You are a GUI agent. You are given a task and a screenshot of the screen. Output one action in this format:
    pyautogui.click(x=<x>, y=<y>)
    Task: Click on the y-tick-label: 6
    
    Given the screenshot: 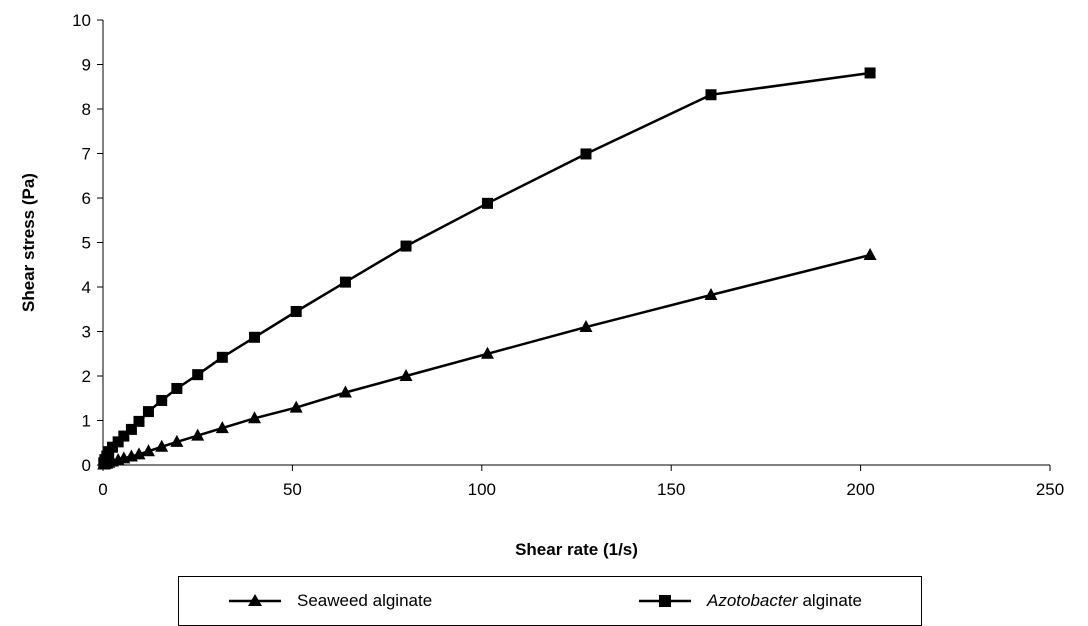 What is the action you would take?
    pyautogui.click(x=86, y=198)
    